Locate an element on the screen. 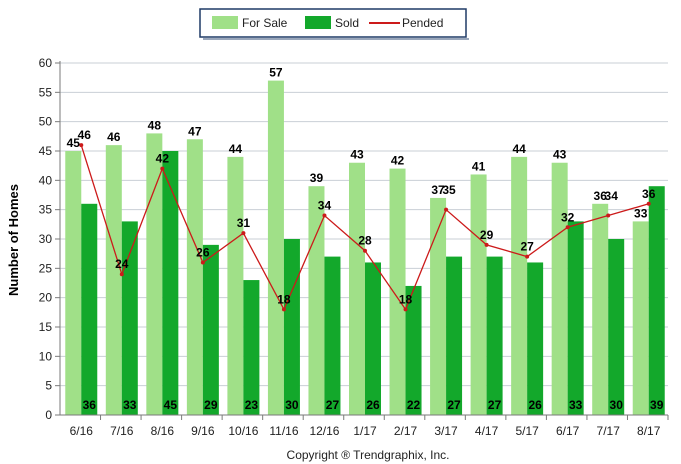 The width and height of the screenshot is (681, 464). label-pended: 32 is located at coordinates (568, 217).